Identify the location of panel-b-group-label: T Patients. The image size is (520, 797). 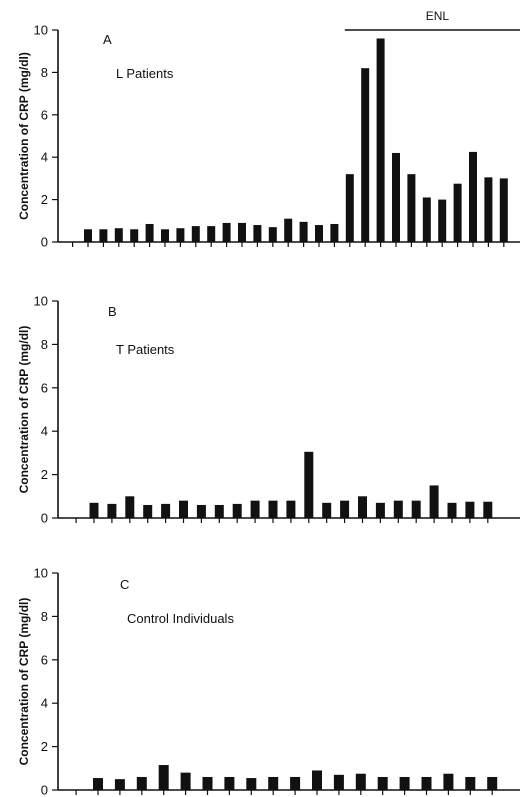
(145, 349).